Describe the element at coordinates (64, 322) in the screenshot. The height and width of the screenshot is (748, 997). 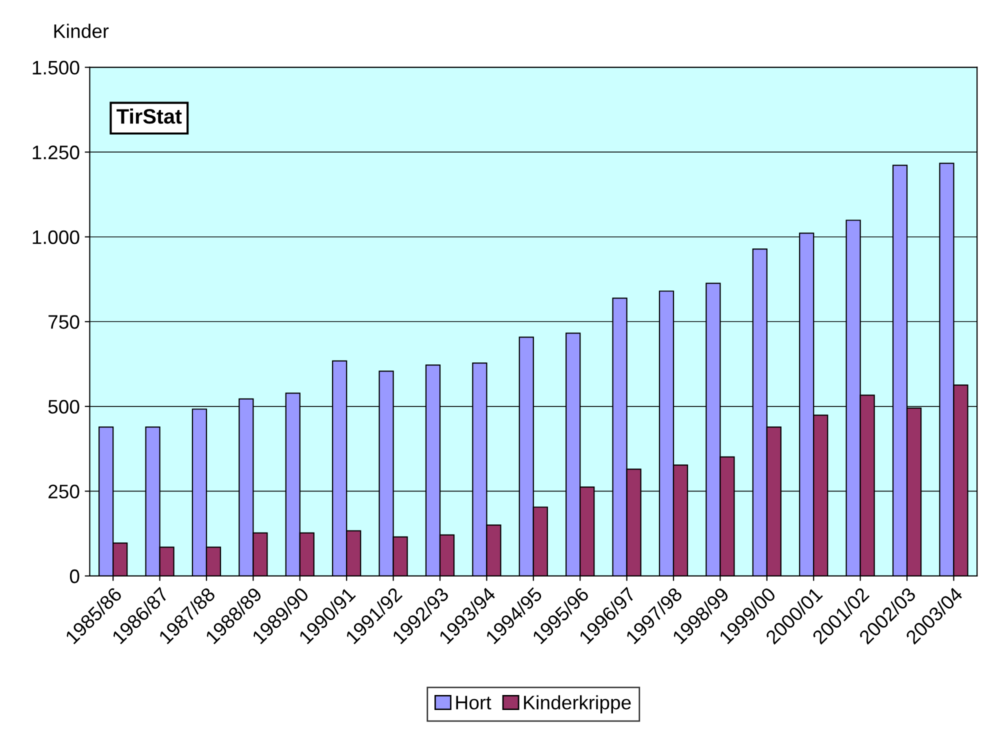
I see `y-tick-label: 750` at that location.